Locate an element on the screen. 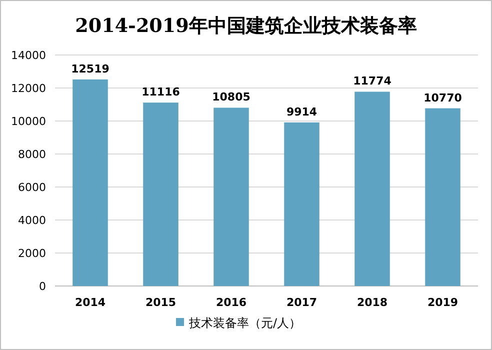  data-label: 10770 is located at coordinates (443, 97).